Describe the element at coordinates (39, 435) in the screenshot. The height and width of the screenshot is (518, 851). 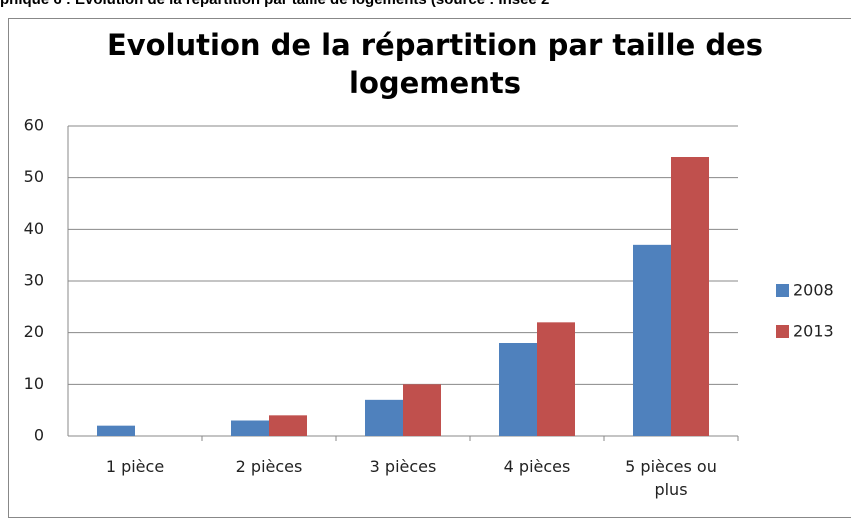
I see `y-tick-label: 0` at that location.